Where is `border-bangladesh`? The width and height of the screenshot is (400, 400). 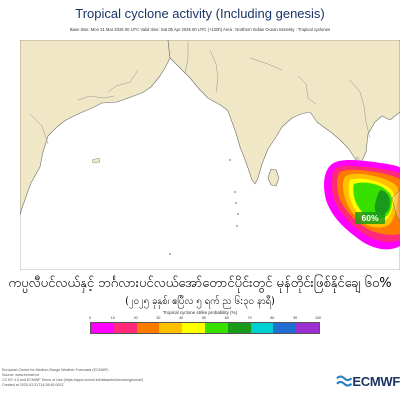 border-bangladesh is located at coordinates (307, 90).